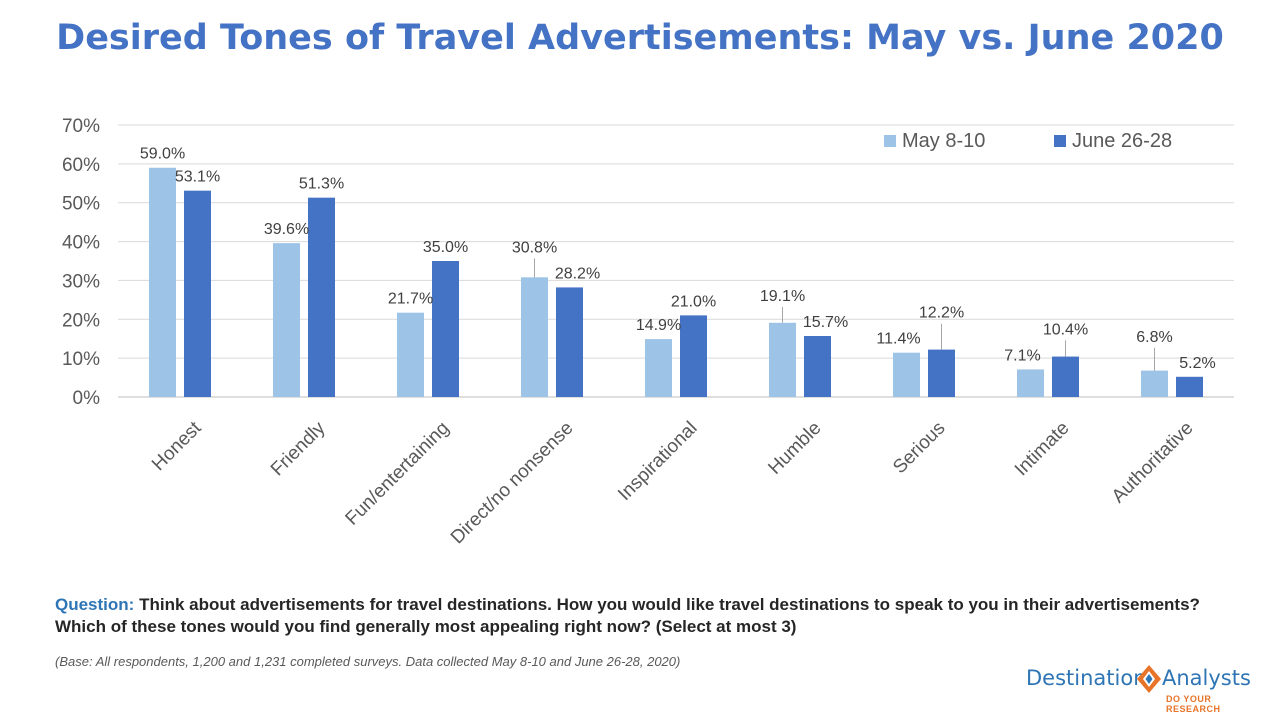  I want to click on data-label: 59.0%, so click(162, 154).